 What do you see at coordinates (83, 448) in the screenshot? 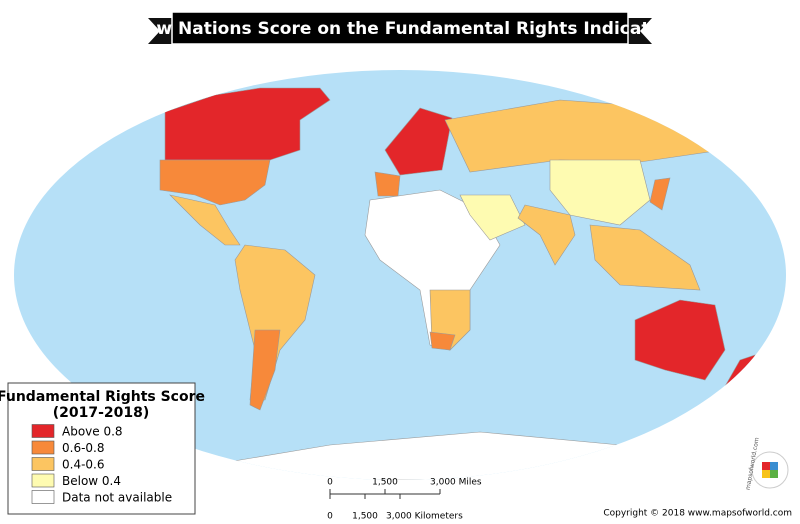
I see `legend-label: 0.6-0.8` at bounding box center [83, 448].